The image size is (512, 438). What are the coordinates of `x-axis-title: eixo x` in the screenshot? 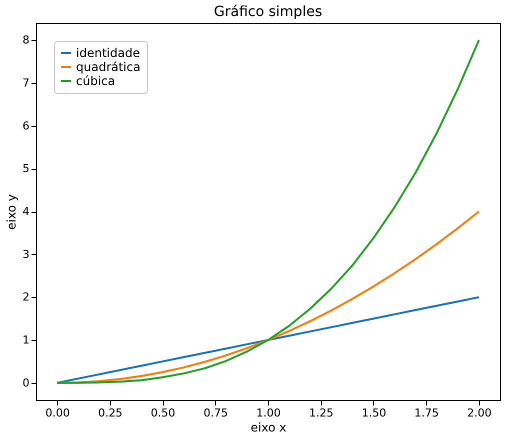 It's located at (268, 427).